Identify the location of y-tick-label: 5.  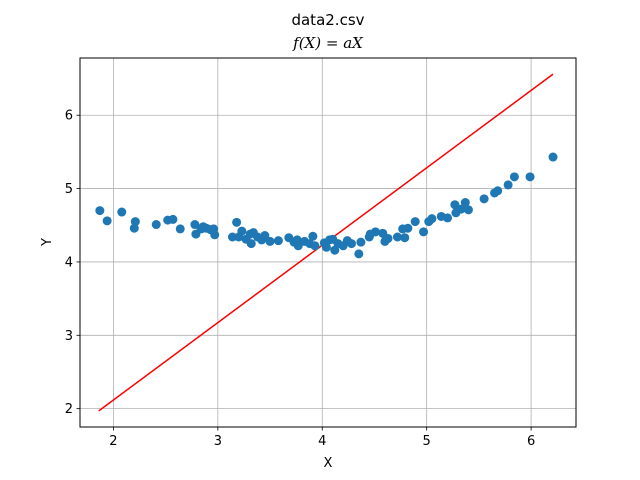
(69, 189).